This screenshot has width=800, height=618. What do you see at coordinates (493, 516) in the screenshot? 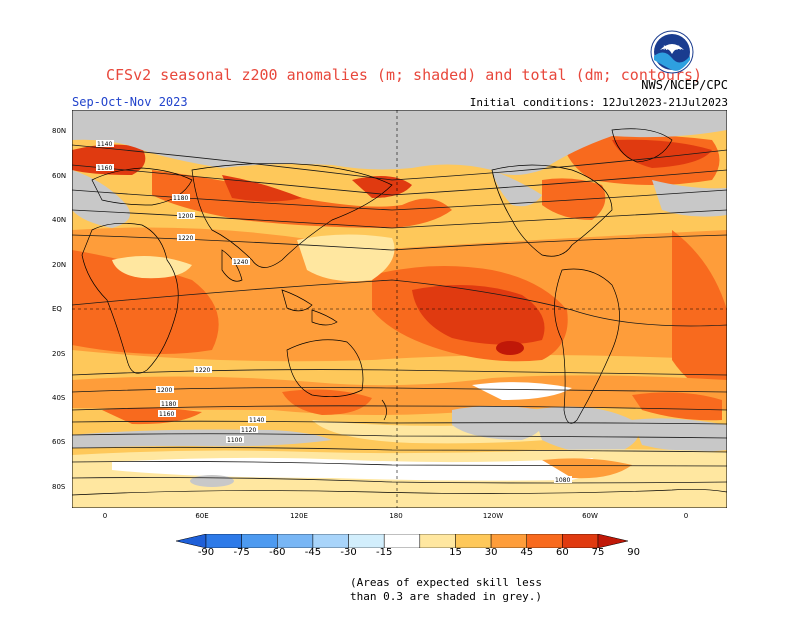
I see `lon-label: 120W` at bounding box center [493, 516].